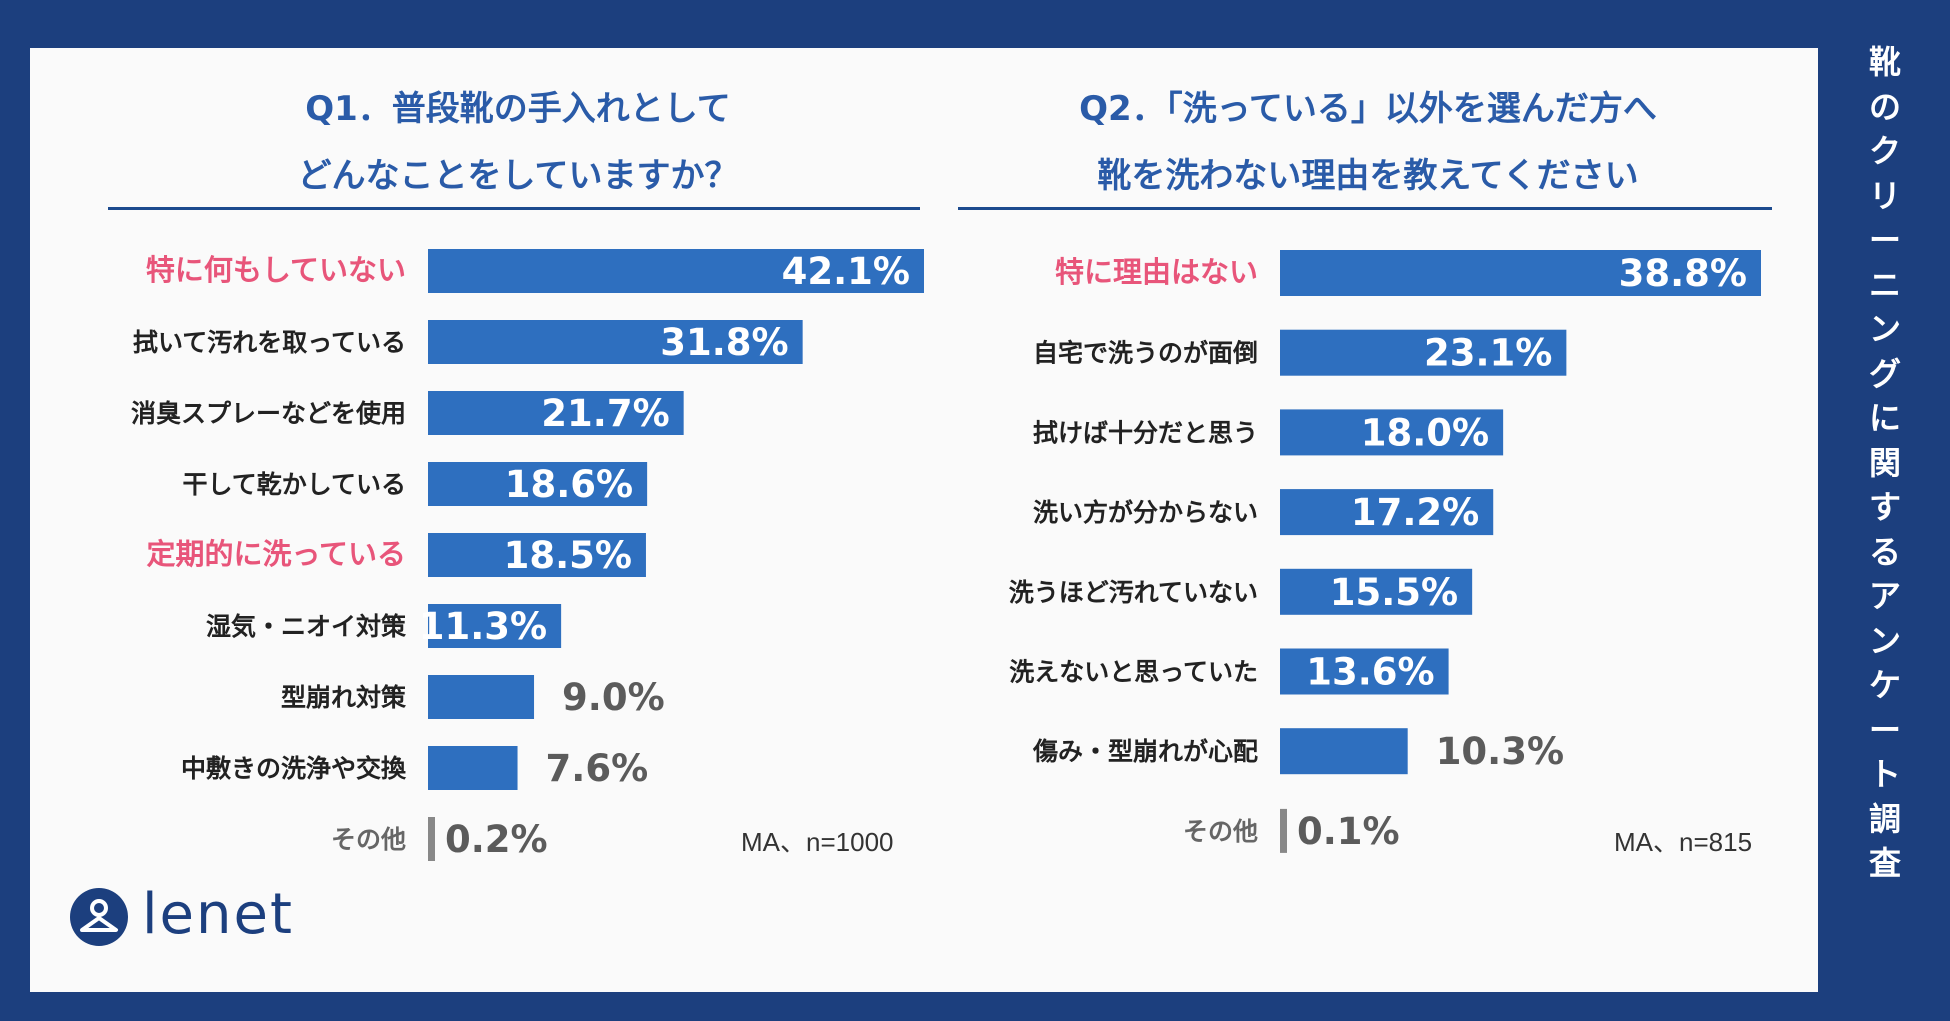 Image resolution: width=1950 pixels, height=1021 pixels. Describe the element at coordinates (496, 839) in the screenshot. I see `q1-value-label: 0.2%` at that location.